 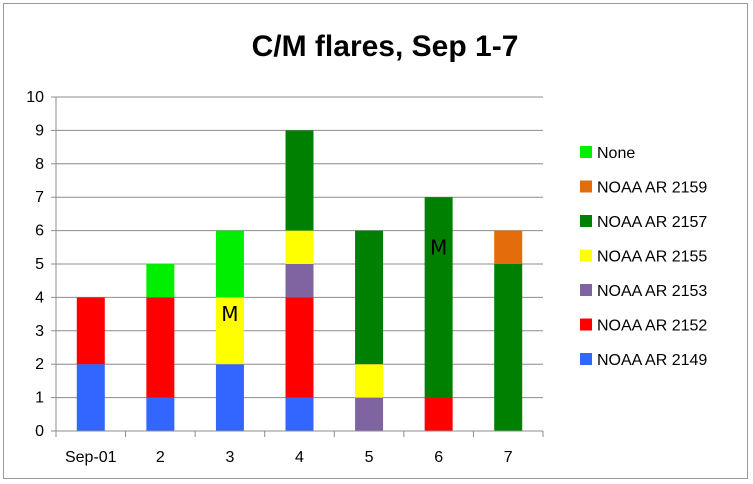 What do you see at coordinates (35, 97) in the screenshot?
I see `y-tick-label: 10` at bounding box center [35, 97].